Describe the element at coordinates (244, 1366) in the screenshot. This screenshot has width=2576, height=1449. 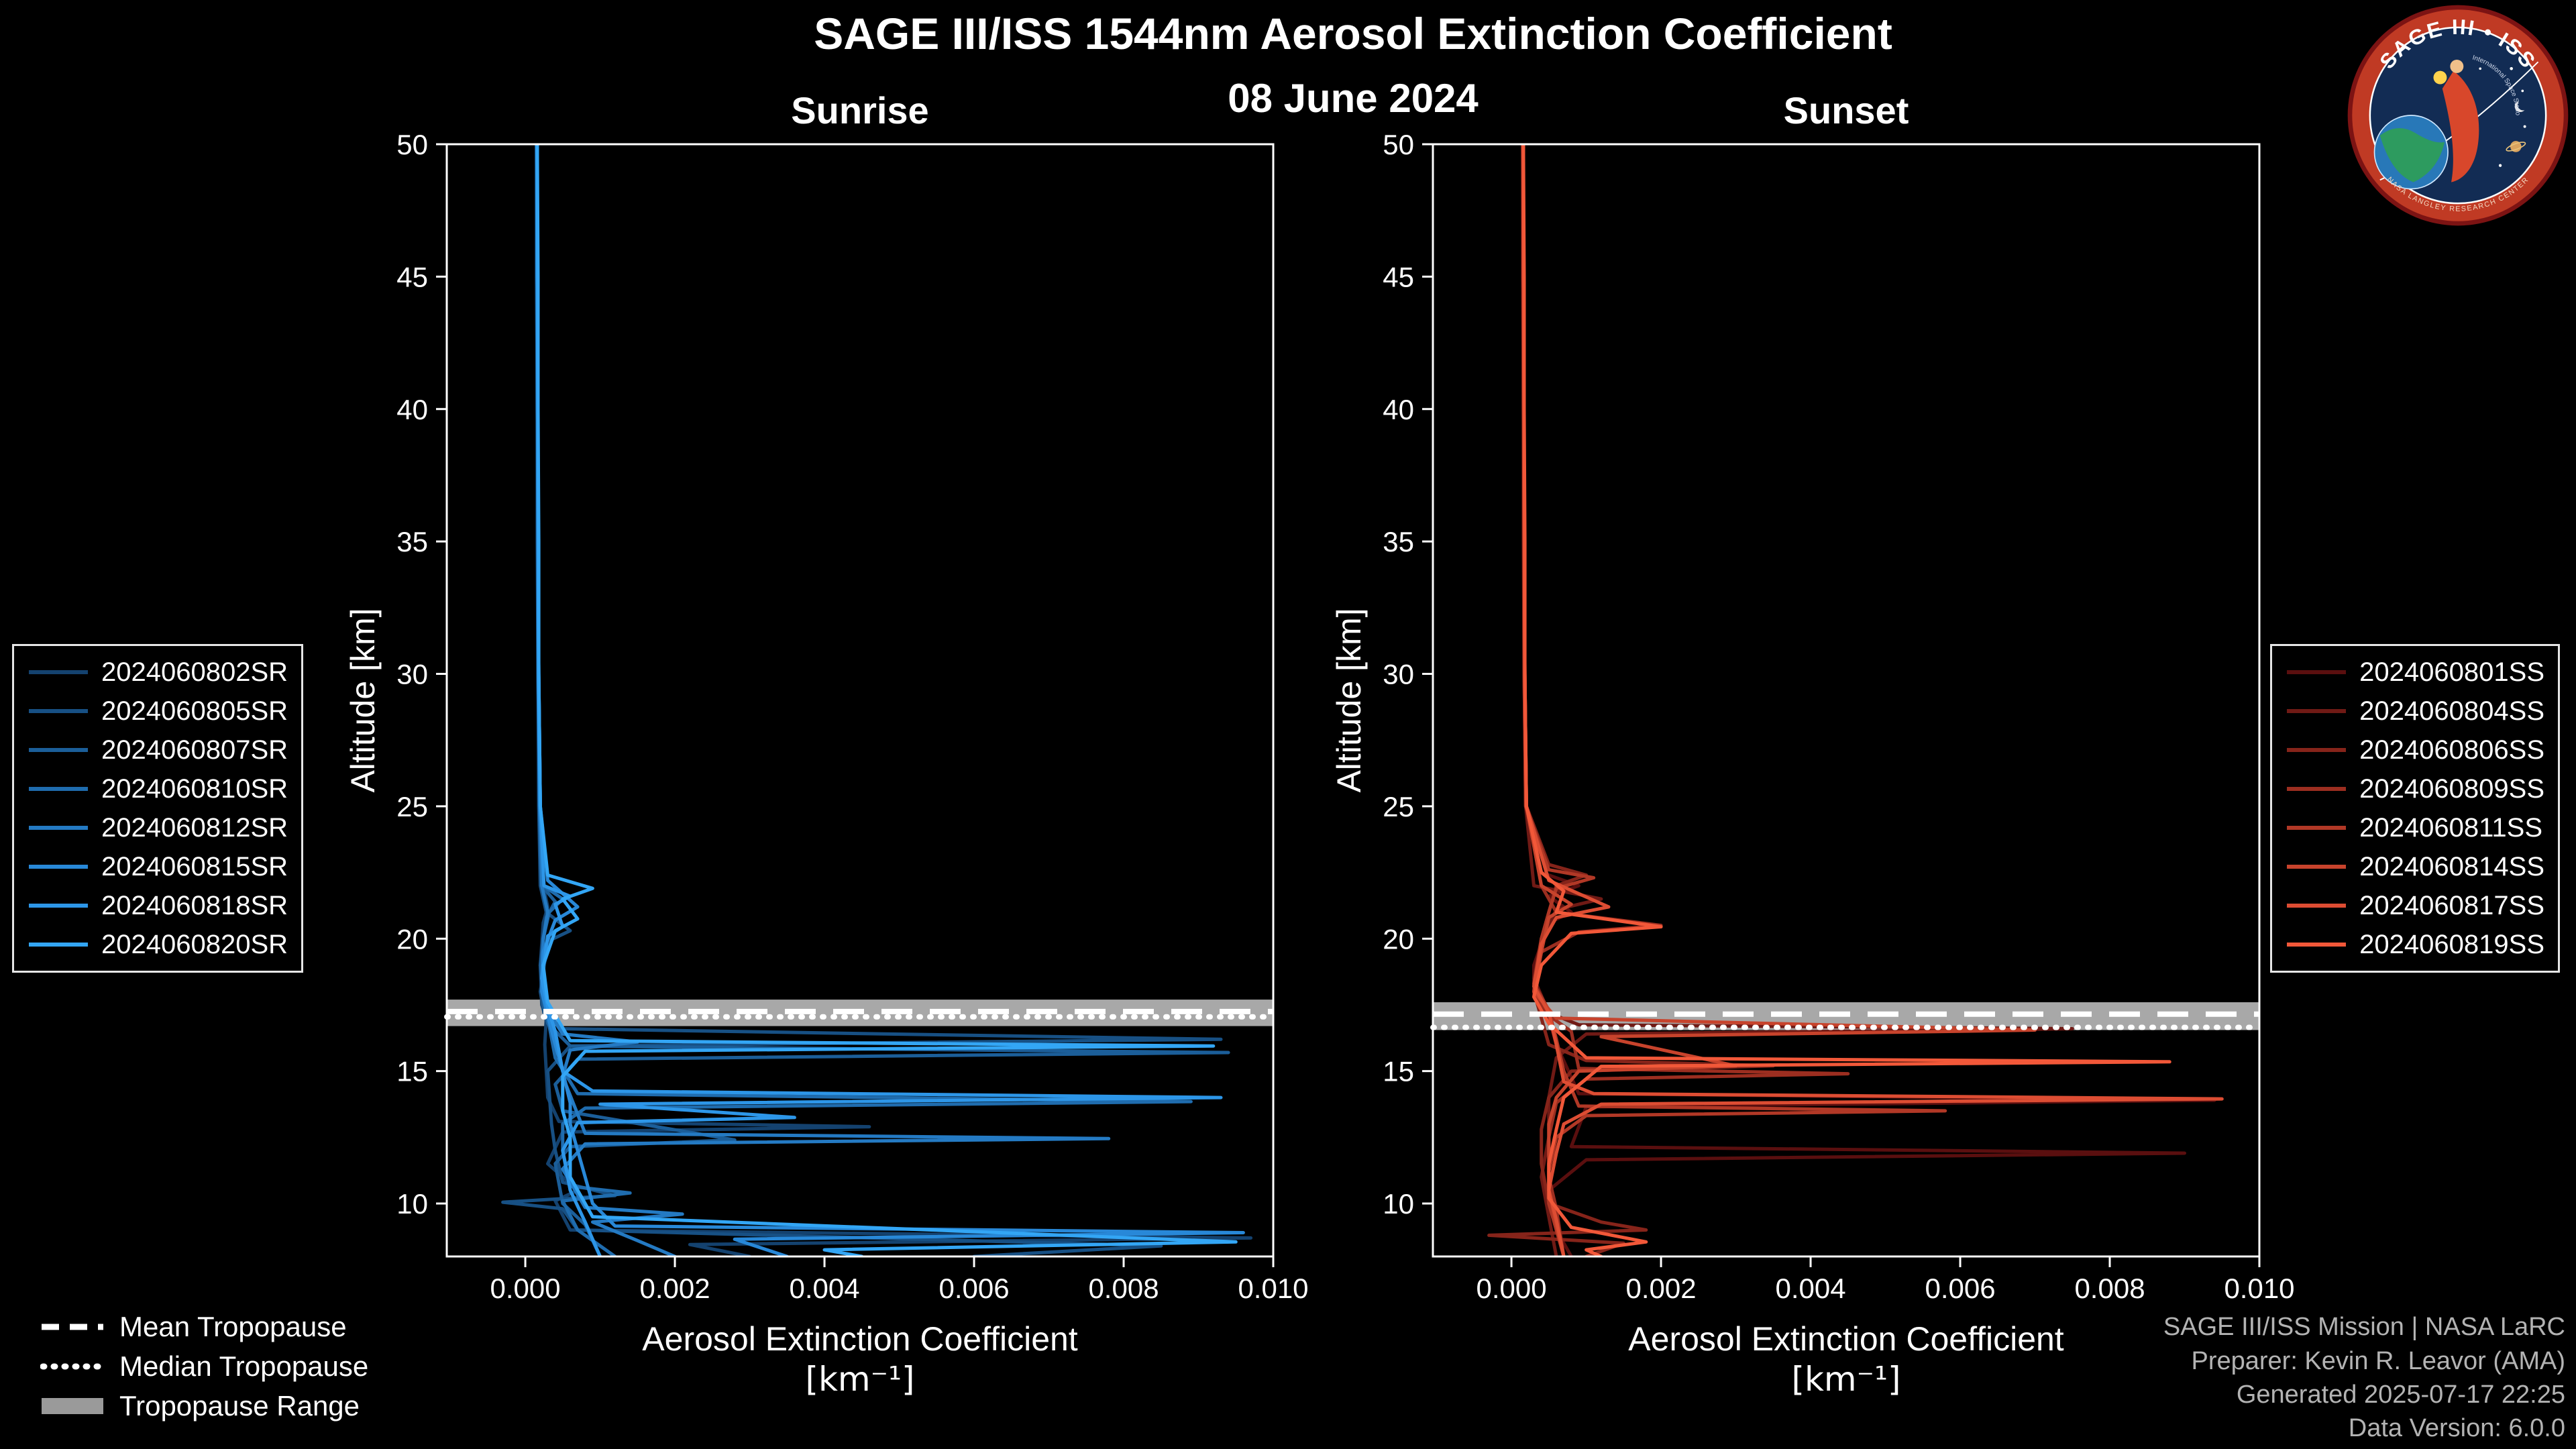
I see `legend-label: Median Tropopause` at that location.